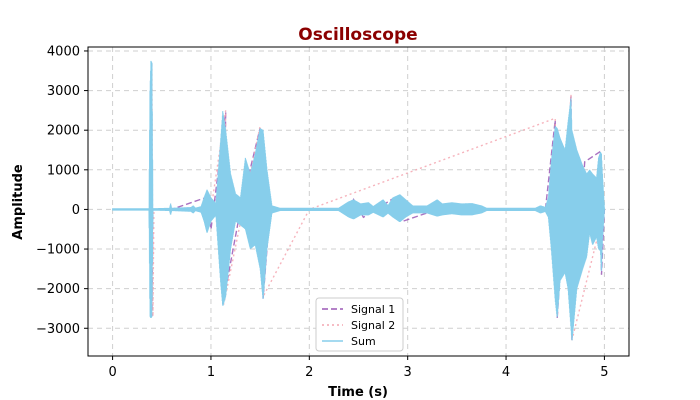 The width and height of the screenshot is (700, 400). I want to click on x-tick-label: 3, so click(408, 372).